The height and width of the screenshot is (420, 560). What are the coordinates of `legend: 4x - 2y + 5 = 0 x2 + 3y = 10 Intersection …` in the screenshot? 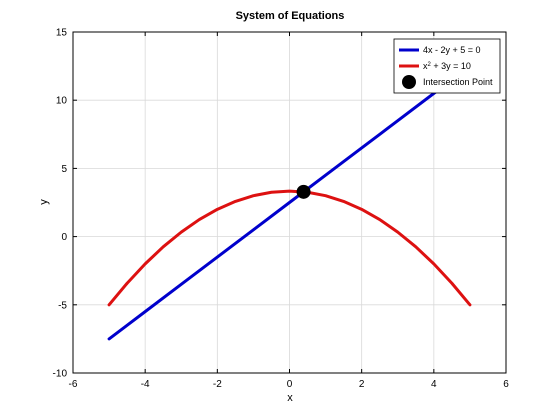 It's located at (447, 66).